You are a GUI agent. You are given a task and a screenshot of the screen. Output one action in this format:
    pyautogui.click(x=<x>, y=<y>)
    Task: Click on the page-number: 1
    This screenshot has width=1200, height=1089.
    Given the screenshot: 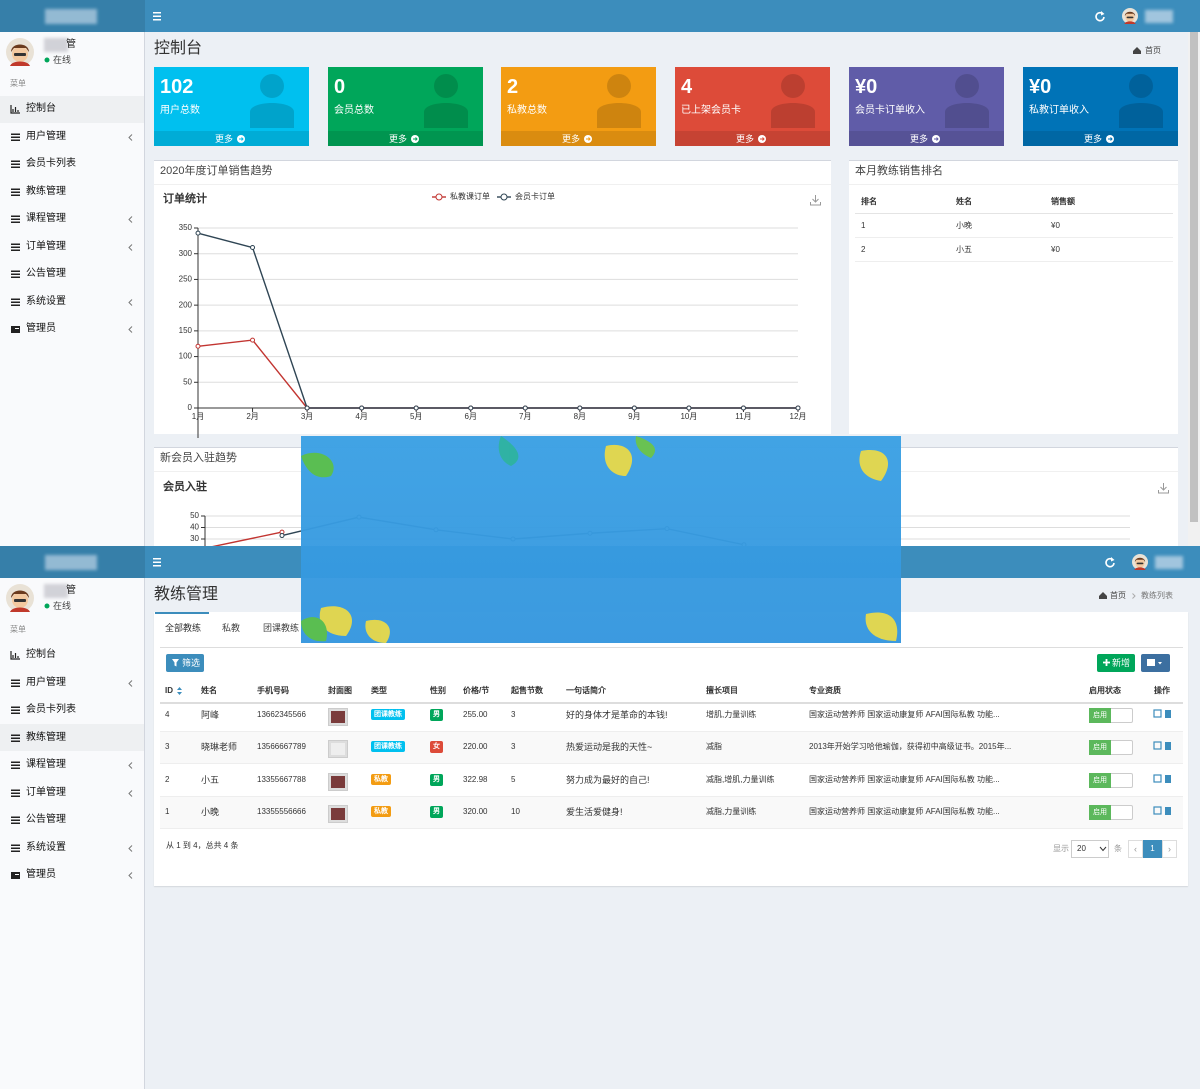 What is the action you would take?
    pyautogui.click(x=1152, y=848)
    